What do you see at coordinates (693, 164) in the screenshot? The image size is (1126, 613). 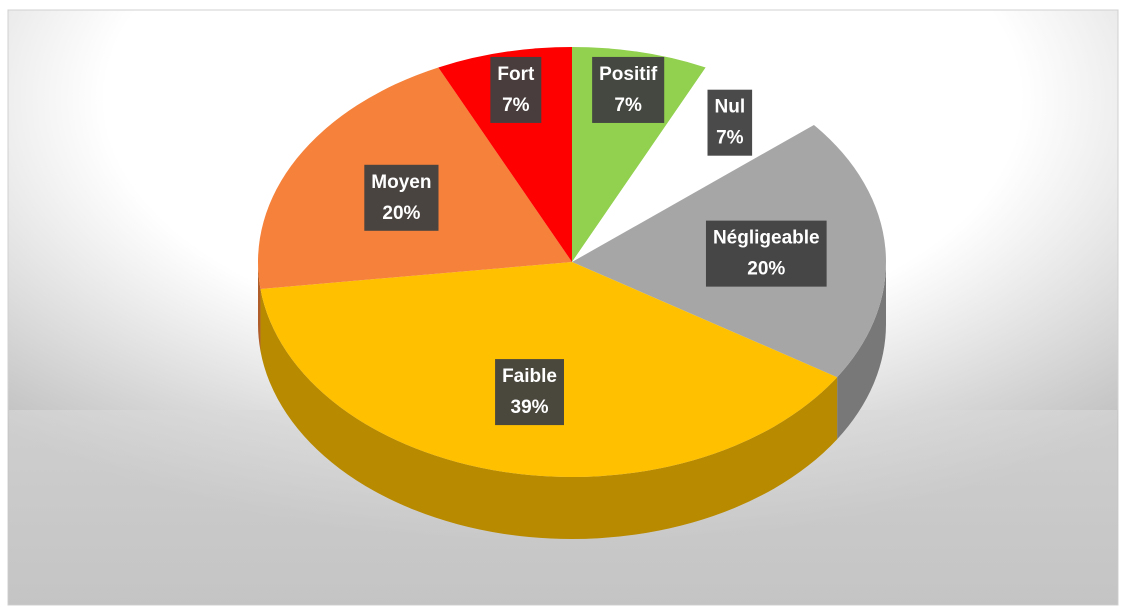 I see `slice` at bounding box center [693, 164].